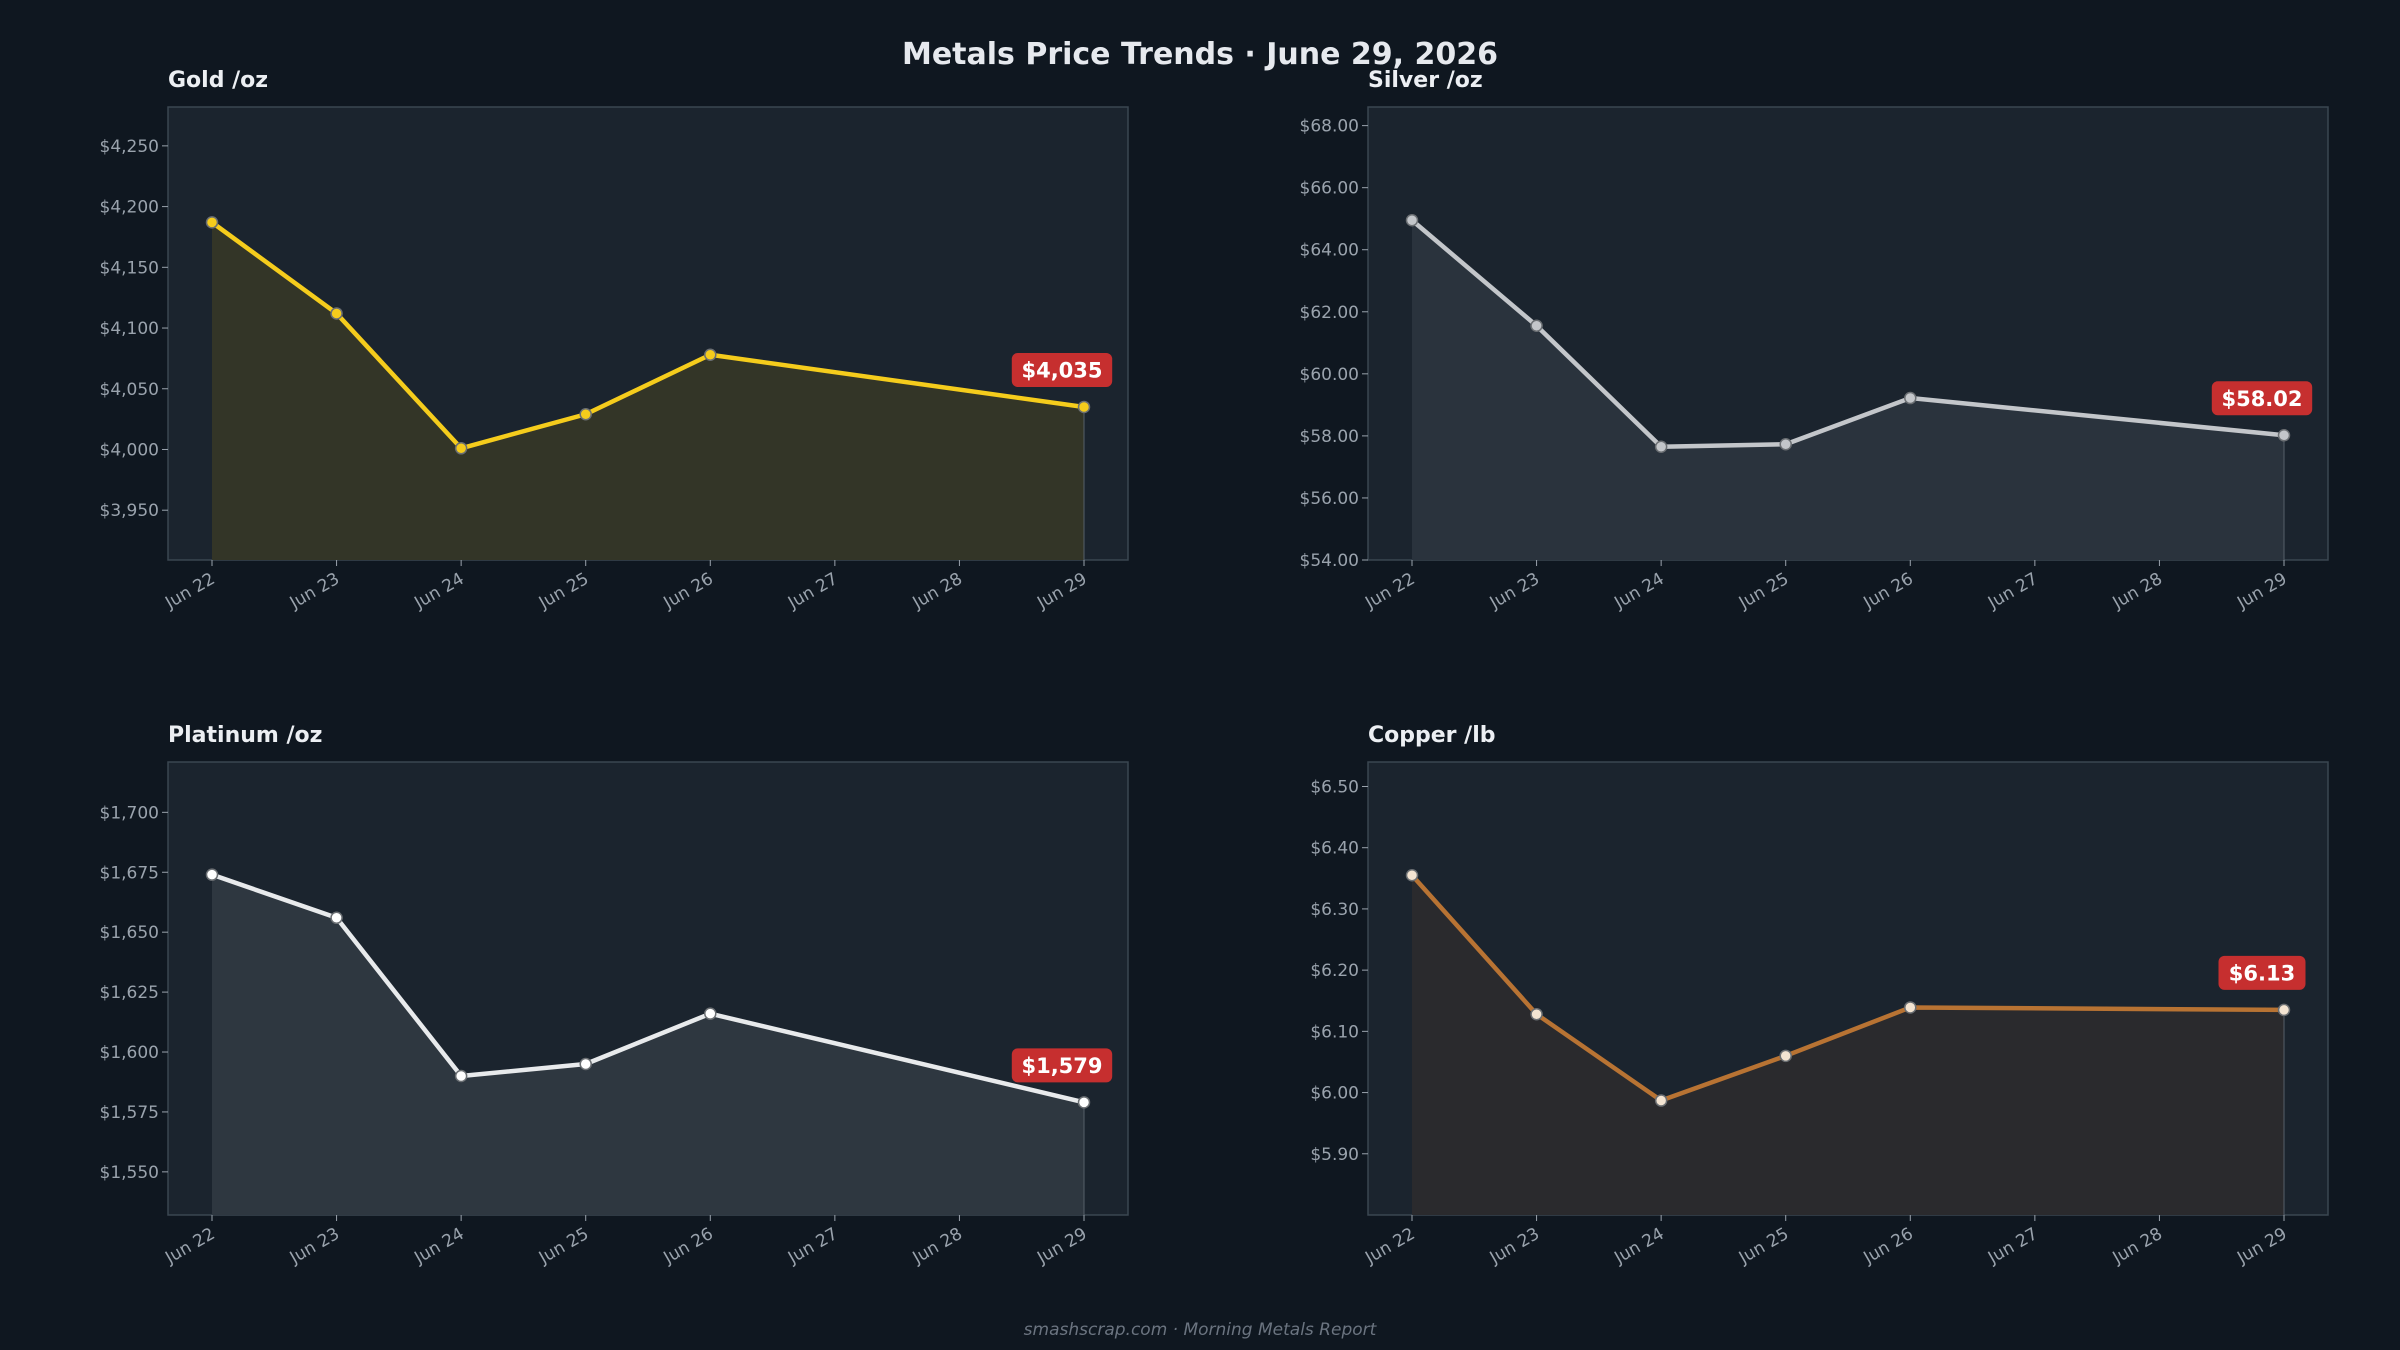 This screenshot has width=2400, height=1350. Describe the element at coordinates (1200, 54) in the screenshot. I see `figure-title: Metals Price Trends · June 29, 2026` at that location.